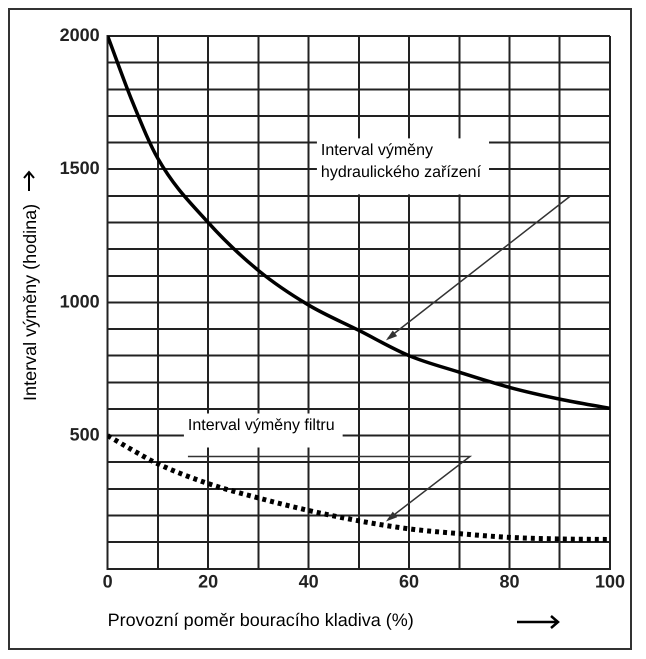 This screenshot has width=646, height=659. Describe the element at coordinates (261, 620) in the screenshot. I see `x-axis-title: Provozní poměr bouracího kladiva (%)` at that location.